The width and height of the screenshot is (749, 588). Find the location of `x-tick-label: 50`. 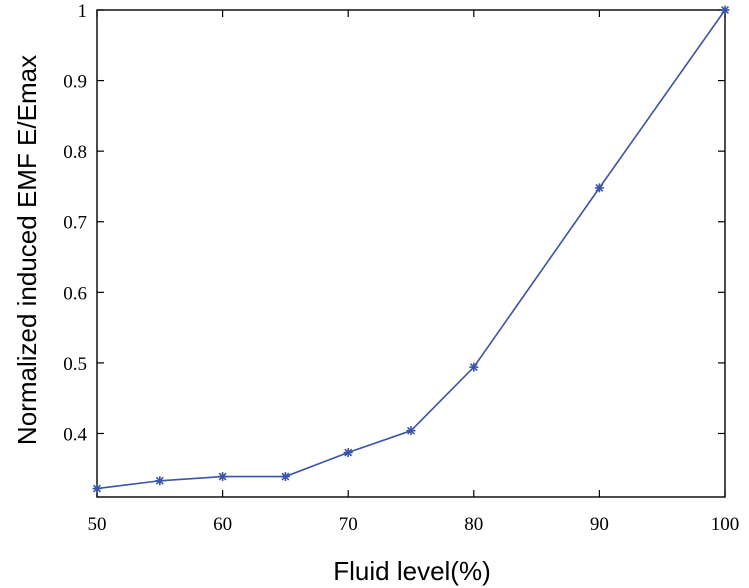

x-tick-label: 50 is located at coordinates (97, 524).